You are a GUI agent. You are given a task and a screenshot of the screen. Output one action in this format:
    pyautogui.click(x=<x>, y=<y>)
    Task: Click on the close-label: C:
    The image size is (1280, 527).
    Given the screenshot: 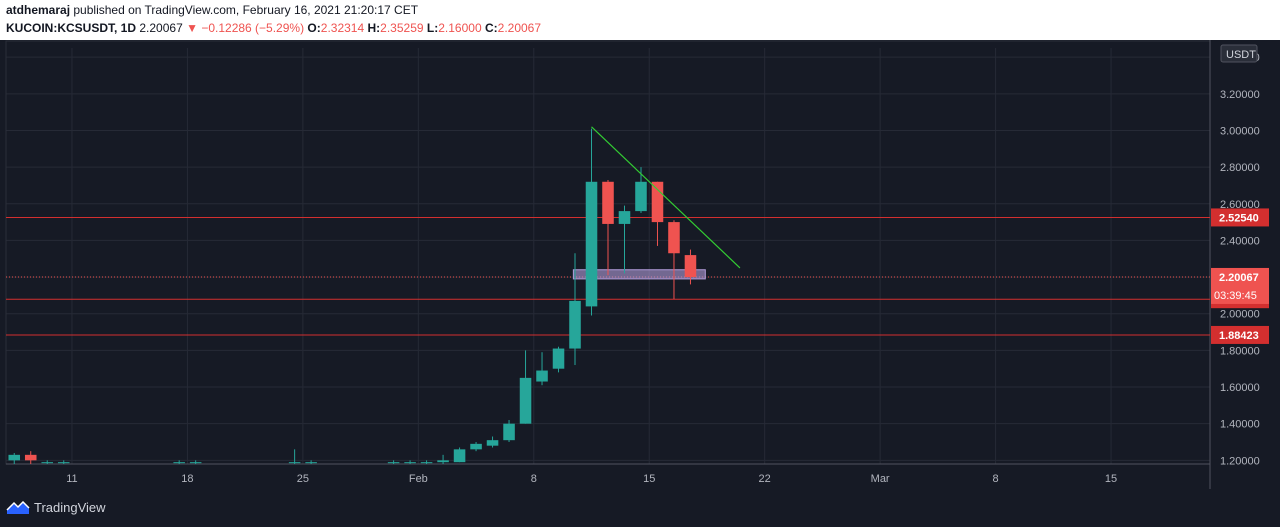 What is the action you would take?
    pyautogui.click(x=491, y=28)
    